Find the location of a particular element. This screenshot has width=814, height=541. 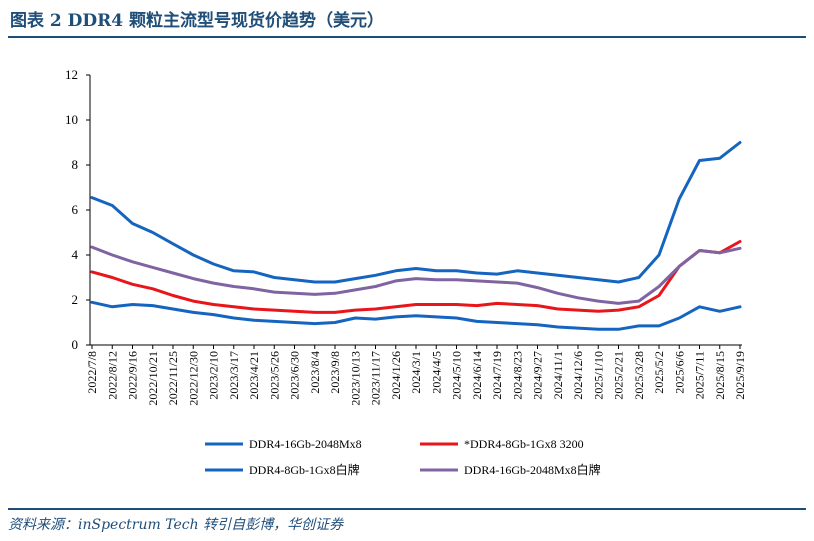

x-tick-label: 2024/12/6 is located at coordinates (578, 375).